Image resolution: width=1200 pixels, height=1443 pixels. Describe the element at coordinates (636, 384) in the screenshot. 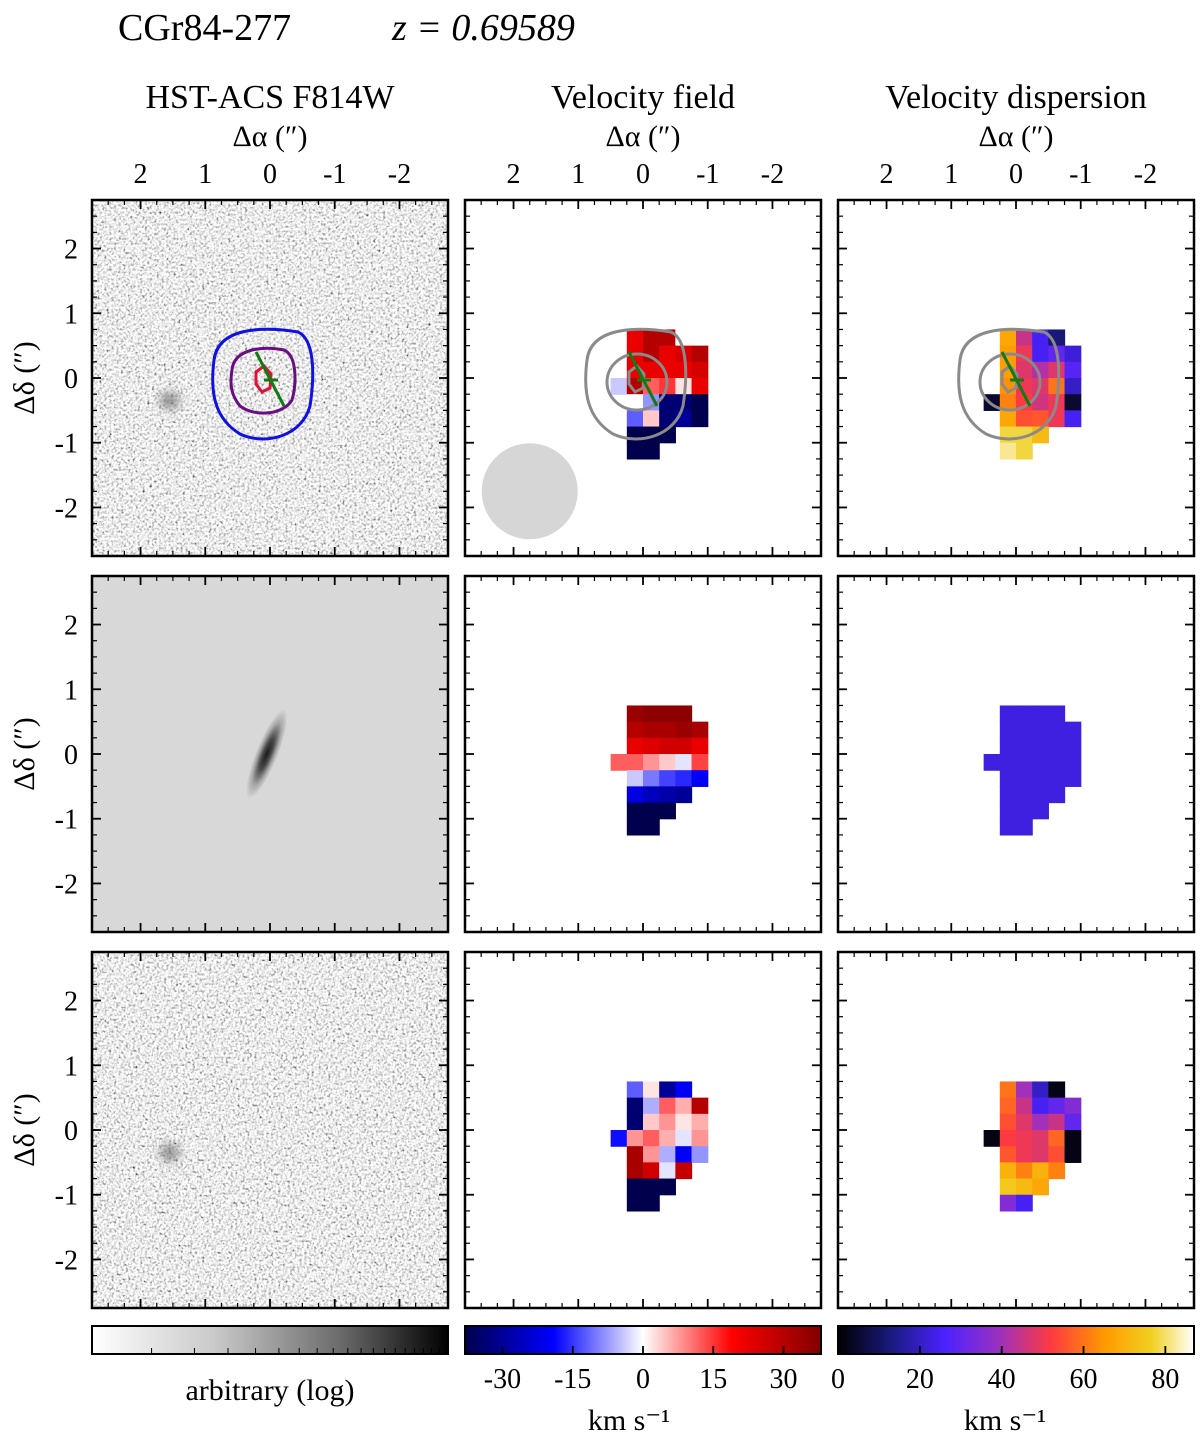

I see `contour-outer` at that location.